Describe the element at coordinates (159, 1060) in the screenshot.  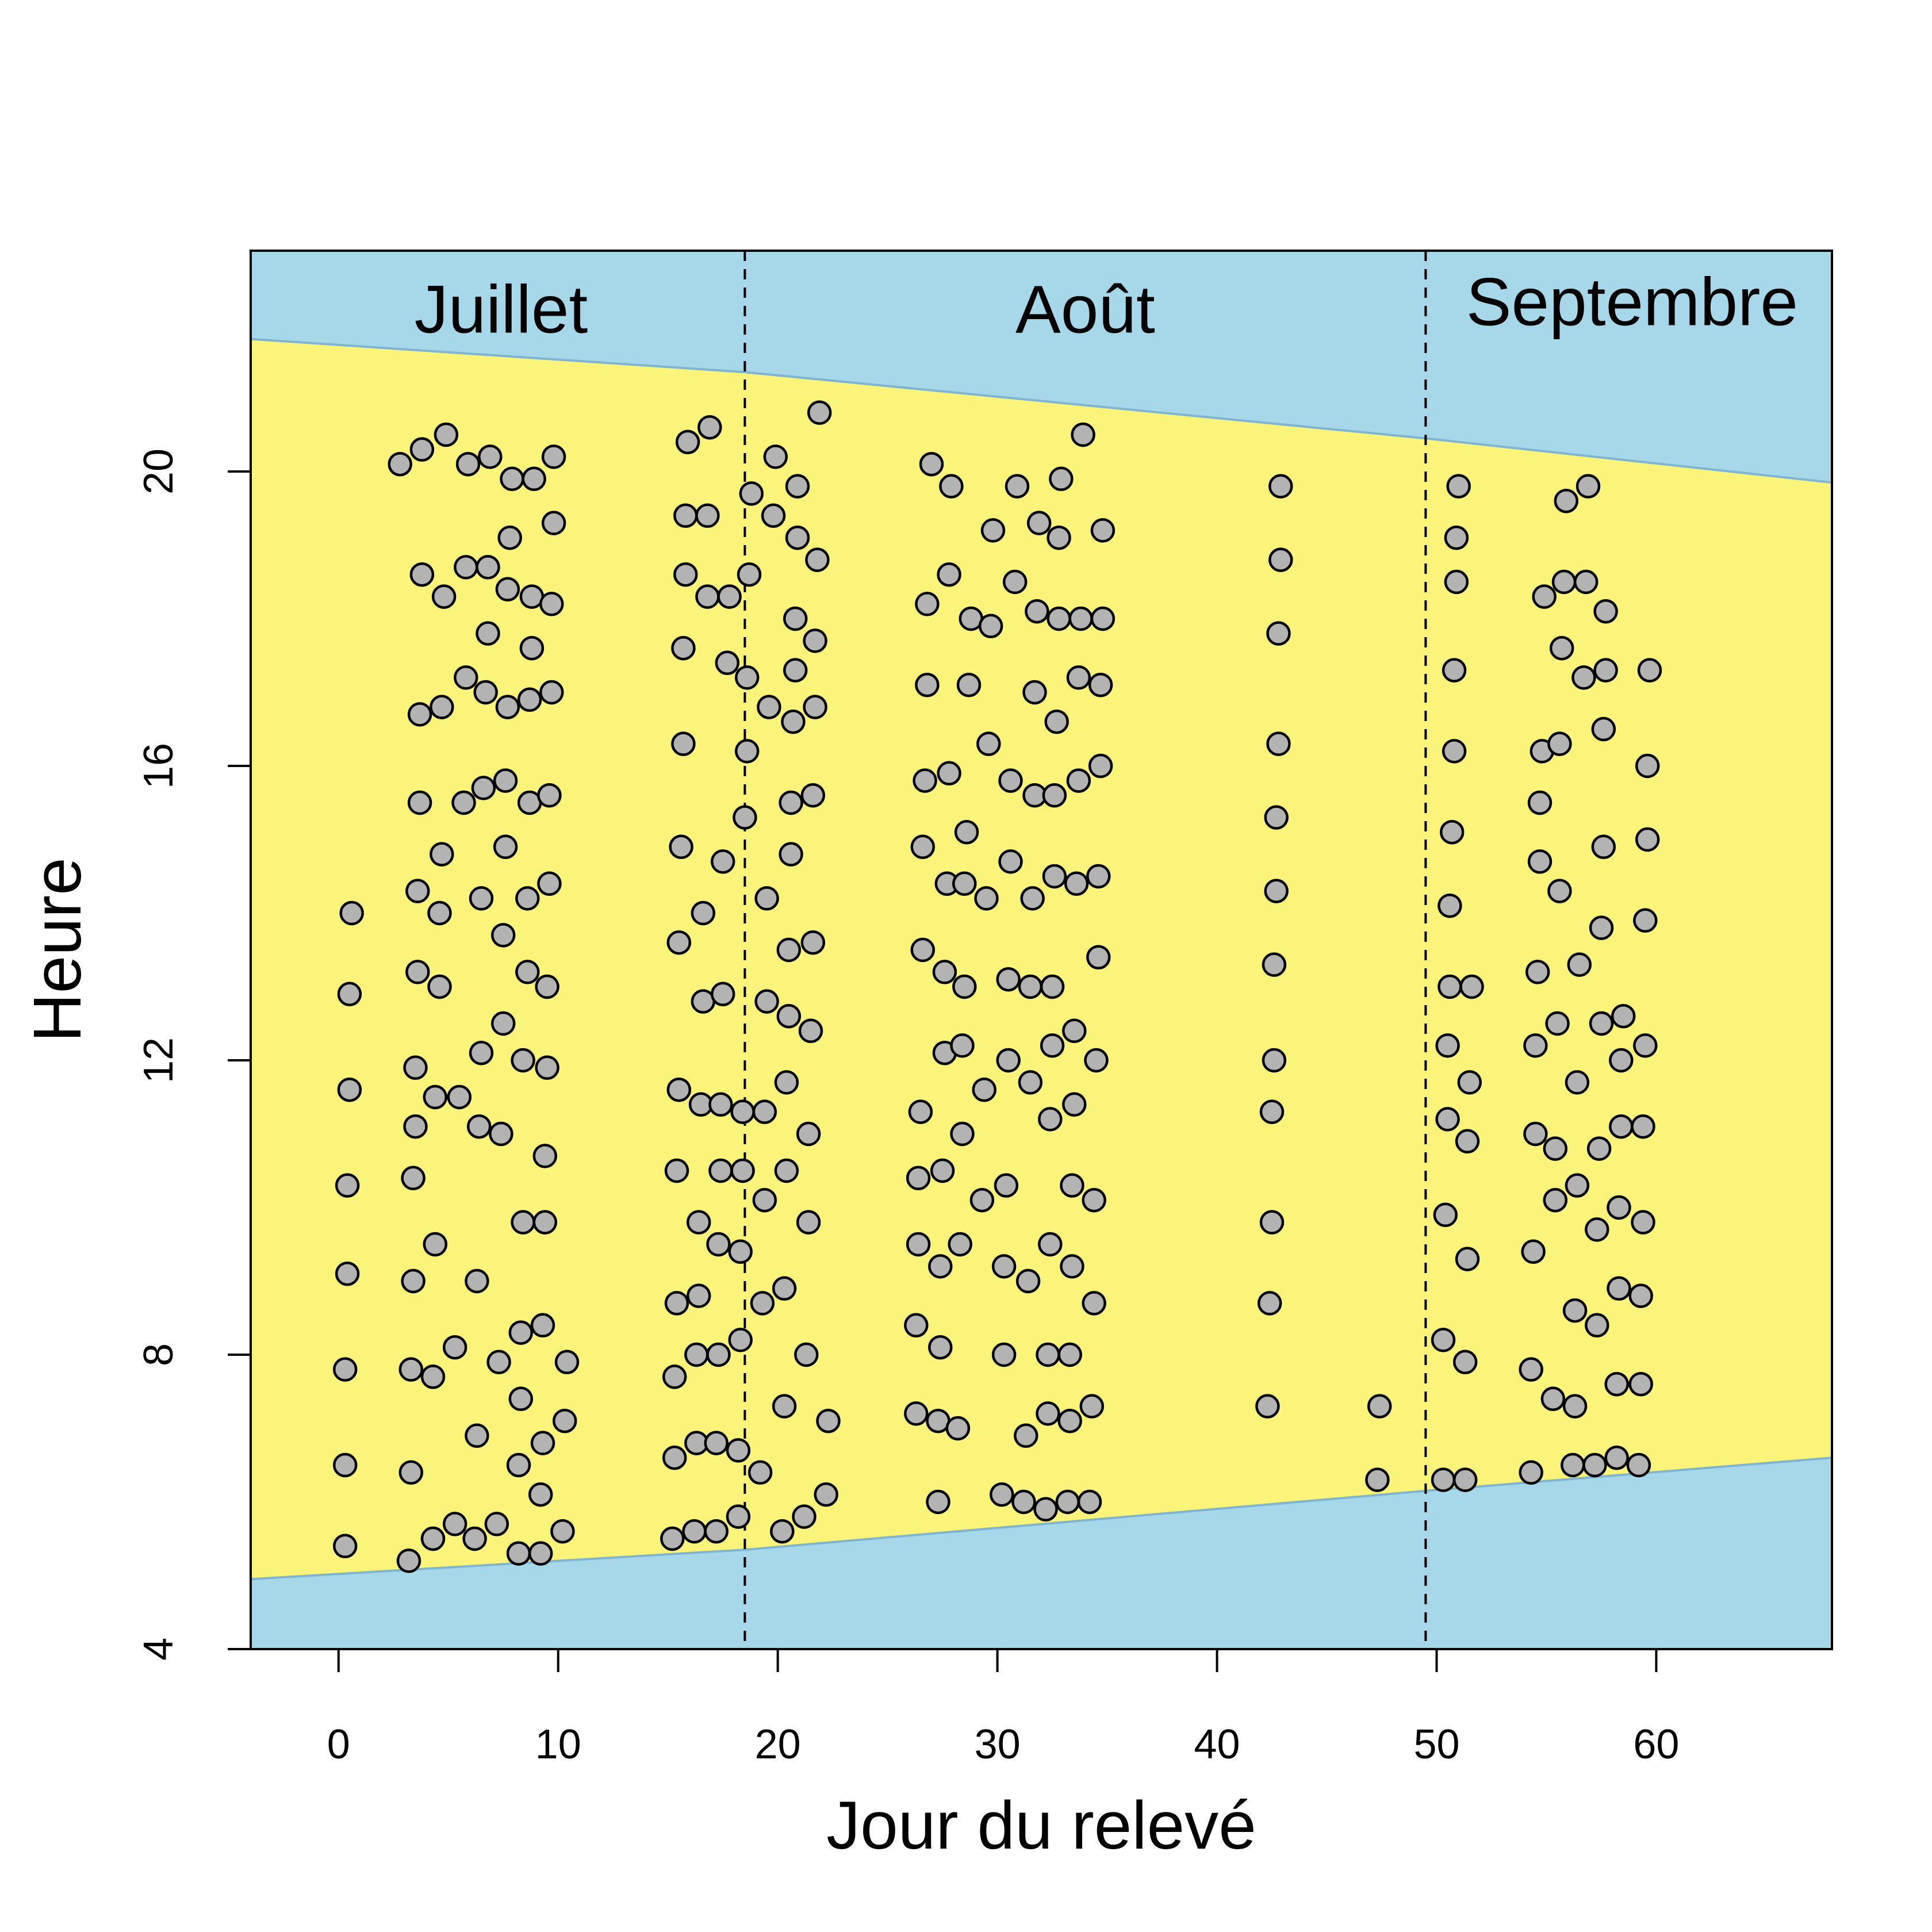
I see `y-tick-label: 12` at that location.